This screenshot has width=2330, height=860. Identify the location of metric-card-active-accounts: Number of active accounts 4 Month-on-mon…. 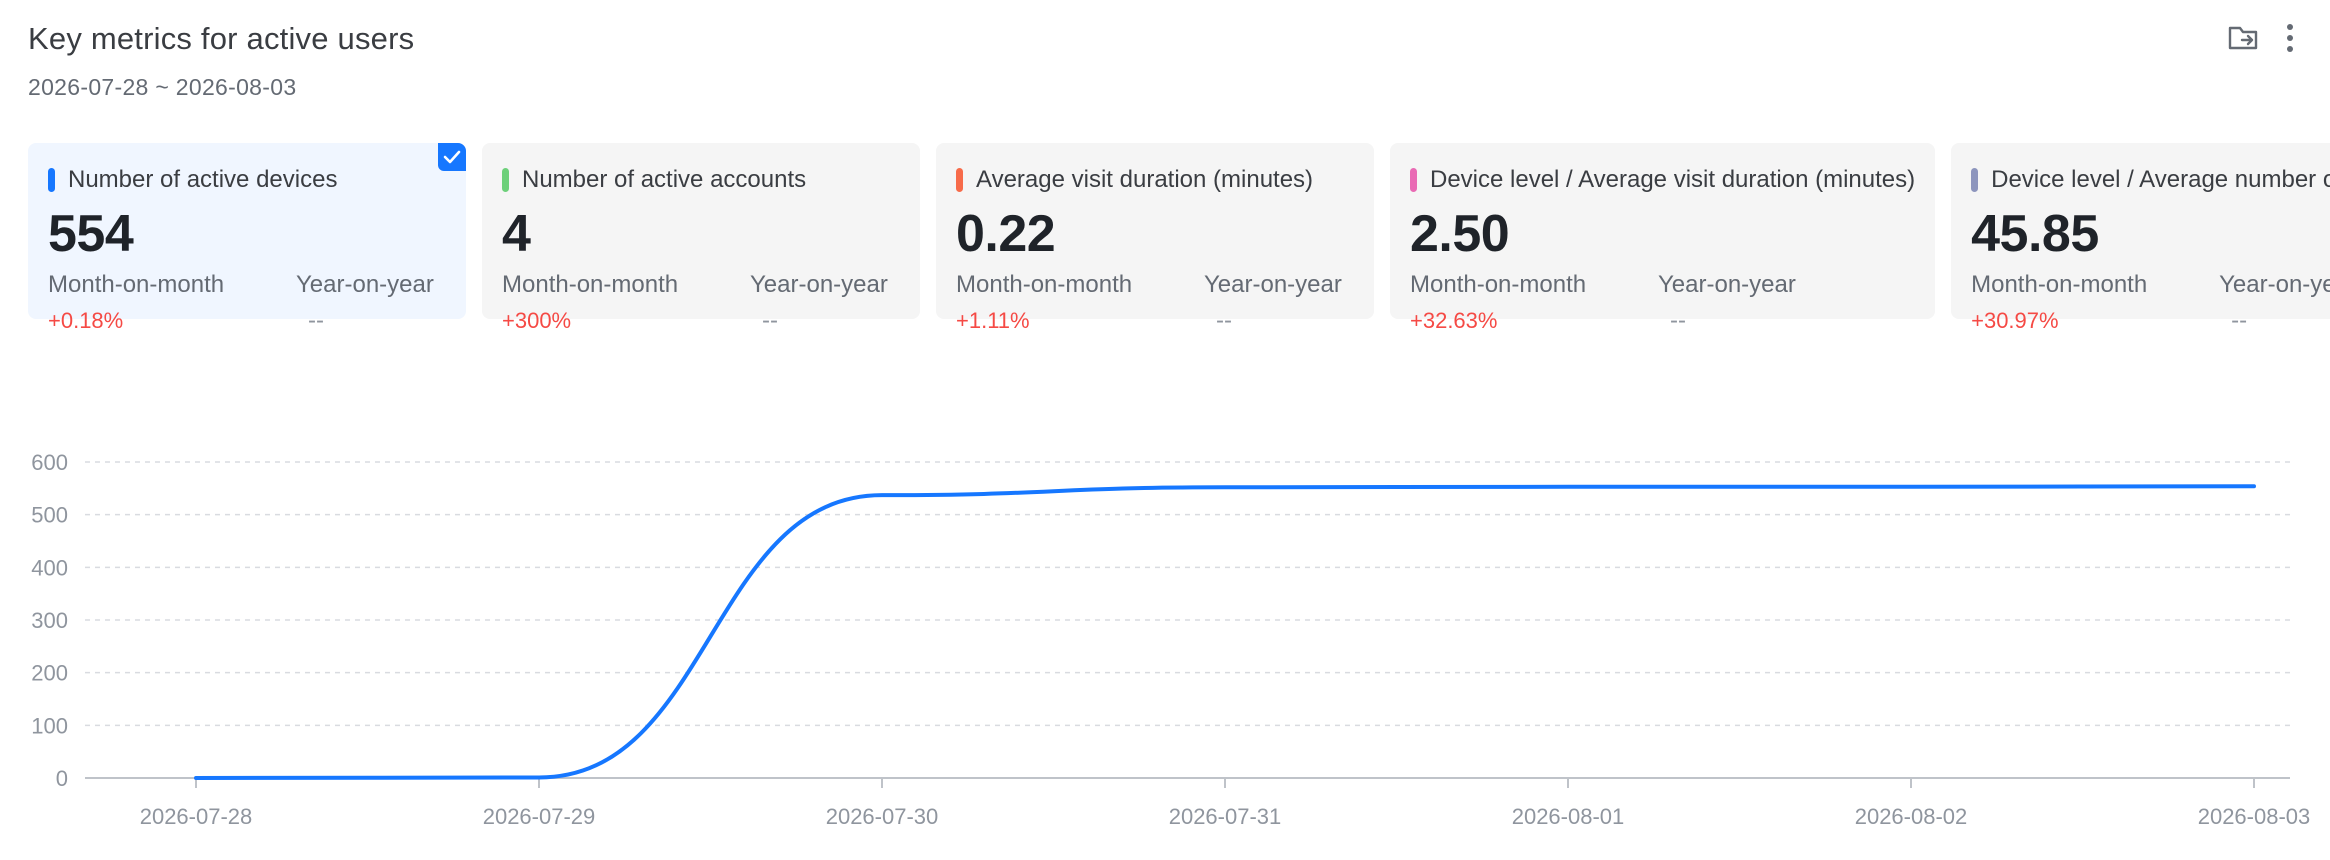
(701, 238).